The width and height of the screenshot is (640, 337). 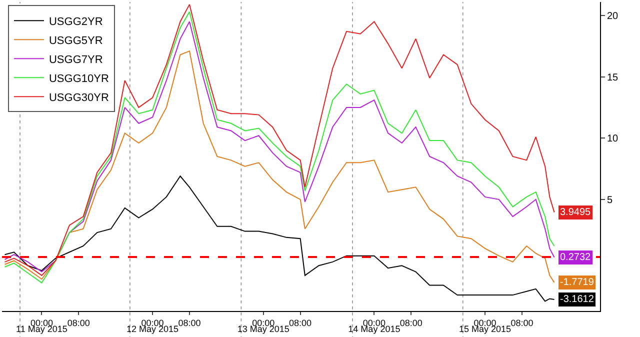 What do you see at coordinates (576, 212) in the screenshot?
I see `data-label: 3.9495` at bounding box center [576, 212].